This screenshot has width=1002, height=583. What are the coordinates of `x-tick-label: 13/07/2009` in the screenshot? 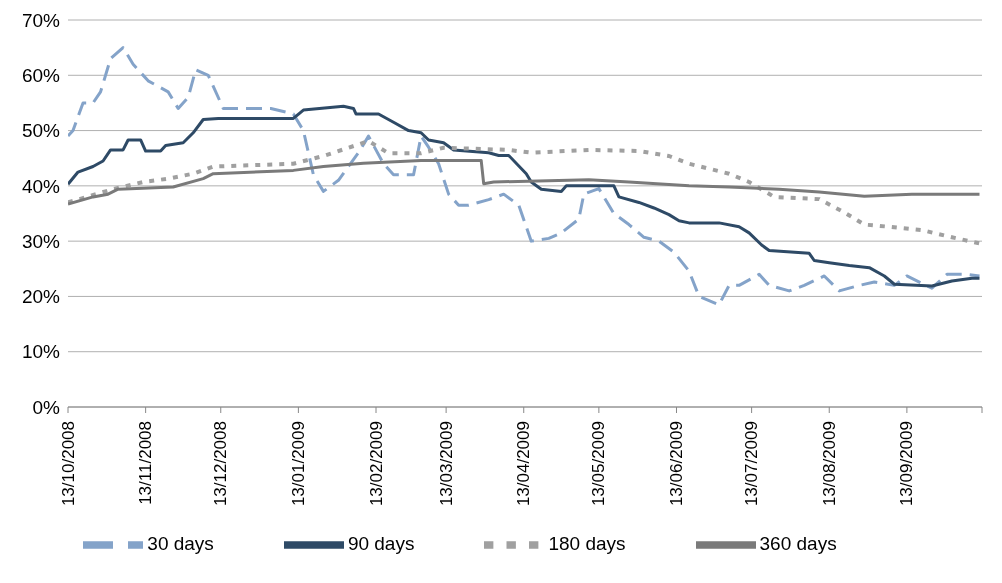 It's located at (752, 464).